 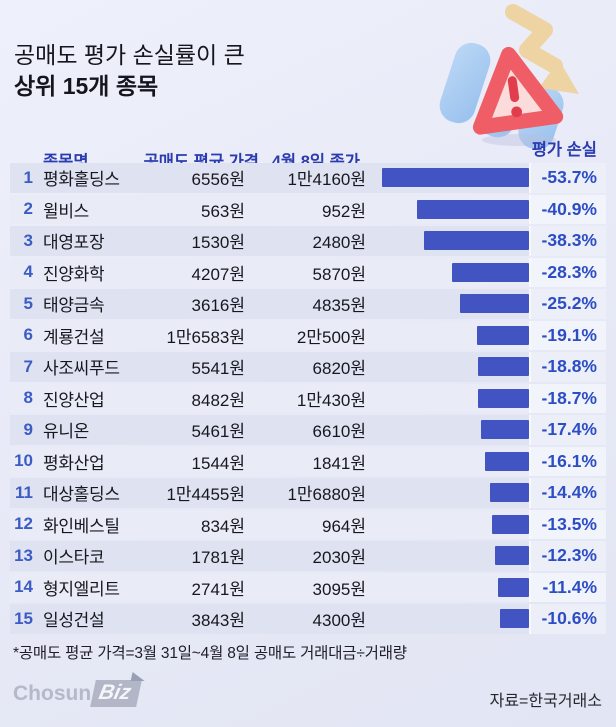 What do you see at coordinates (567, 493) in the screenshot?
I see `loss-pct-cell: -14.4%` at bounding box center [567, 493].